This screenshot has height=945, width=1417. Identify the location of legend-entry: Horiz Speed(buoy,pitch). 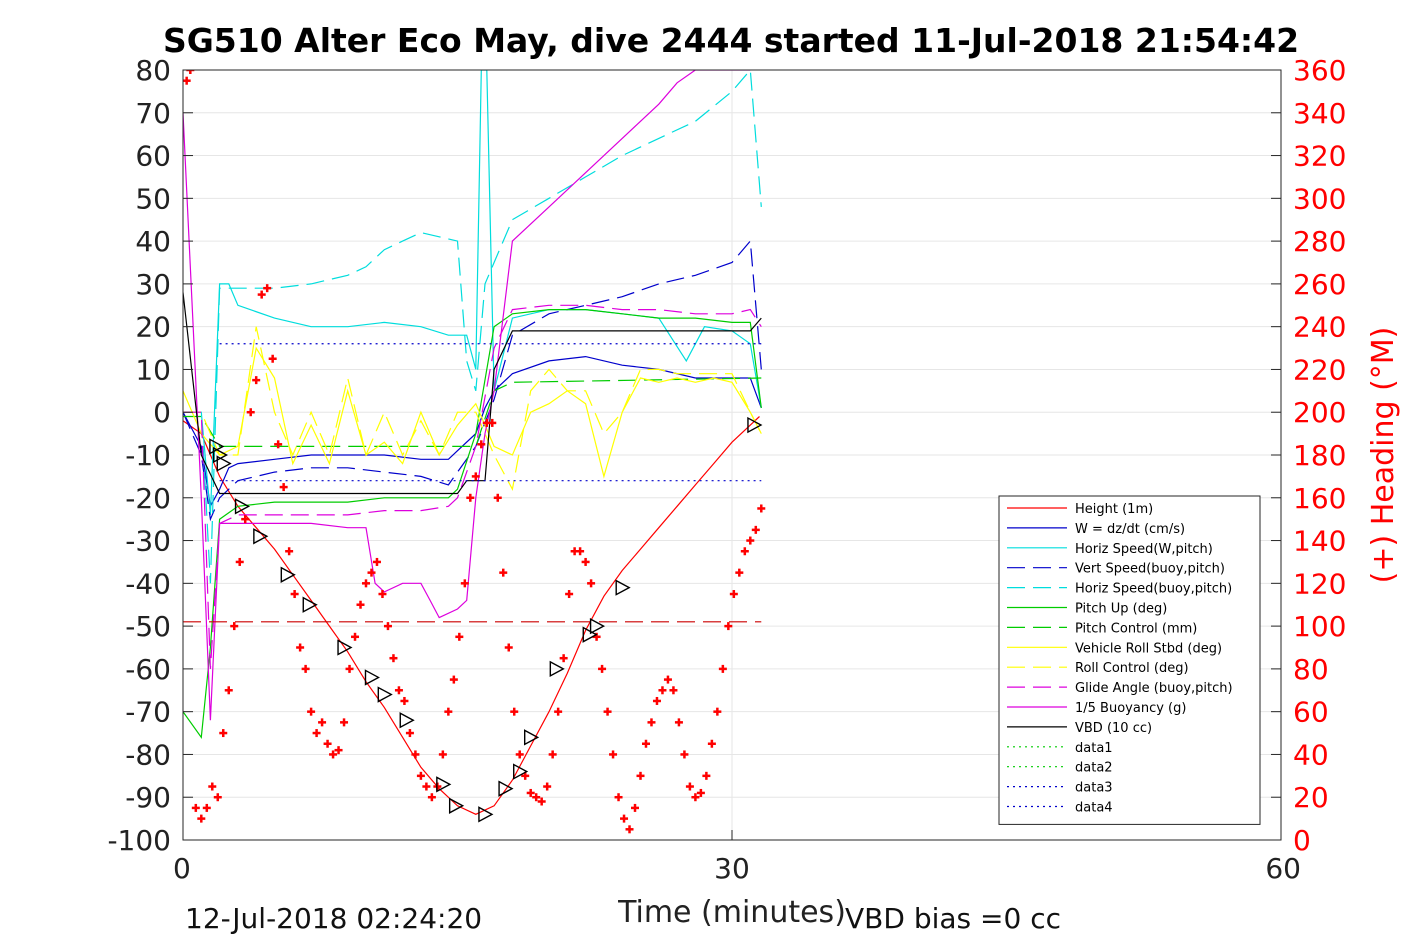
(1119, 589).